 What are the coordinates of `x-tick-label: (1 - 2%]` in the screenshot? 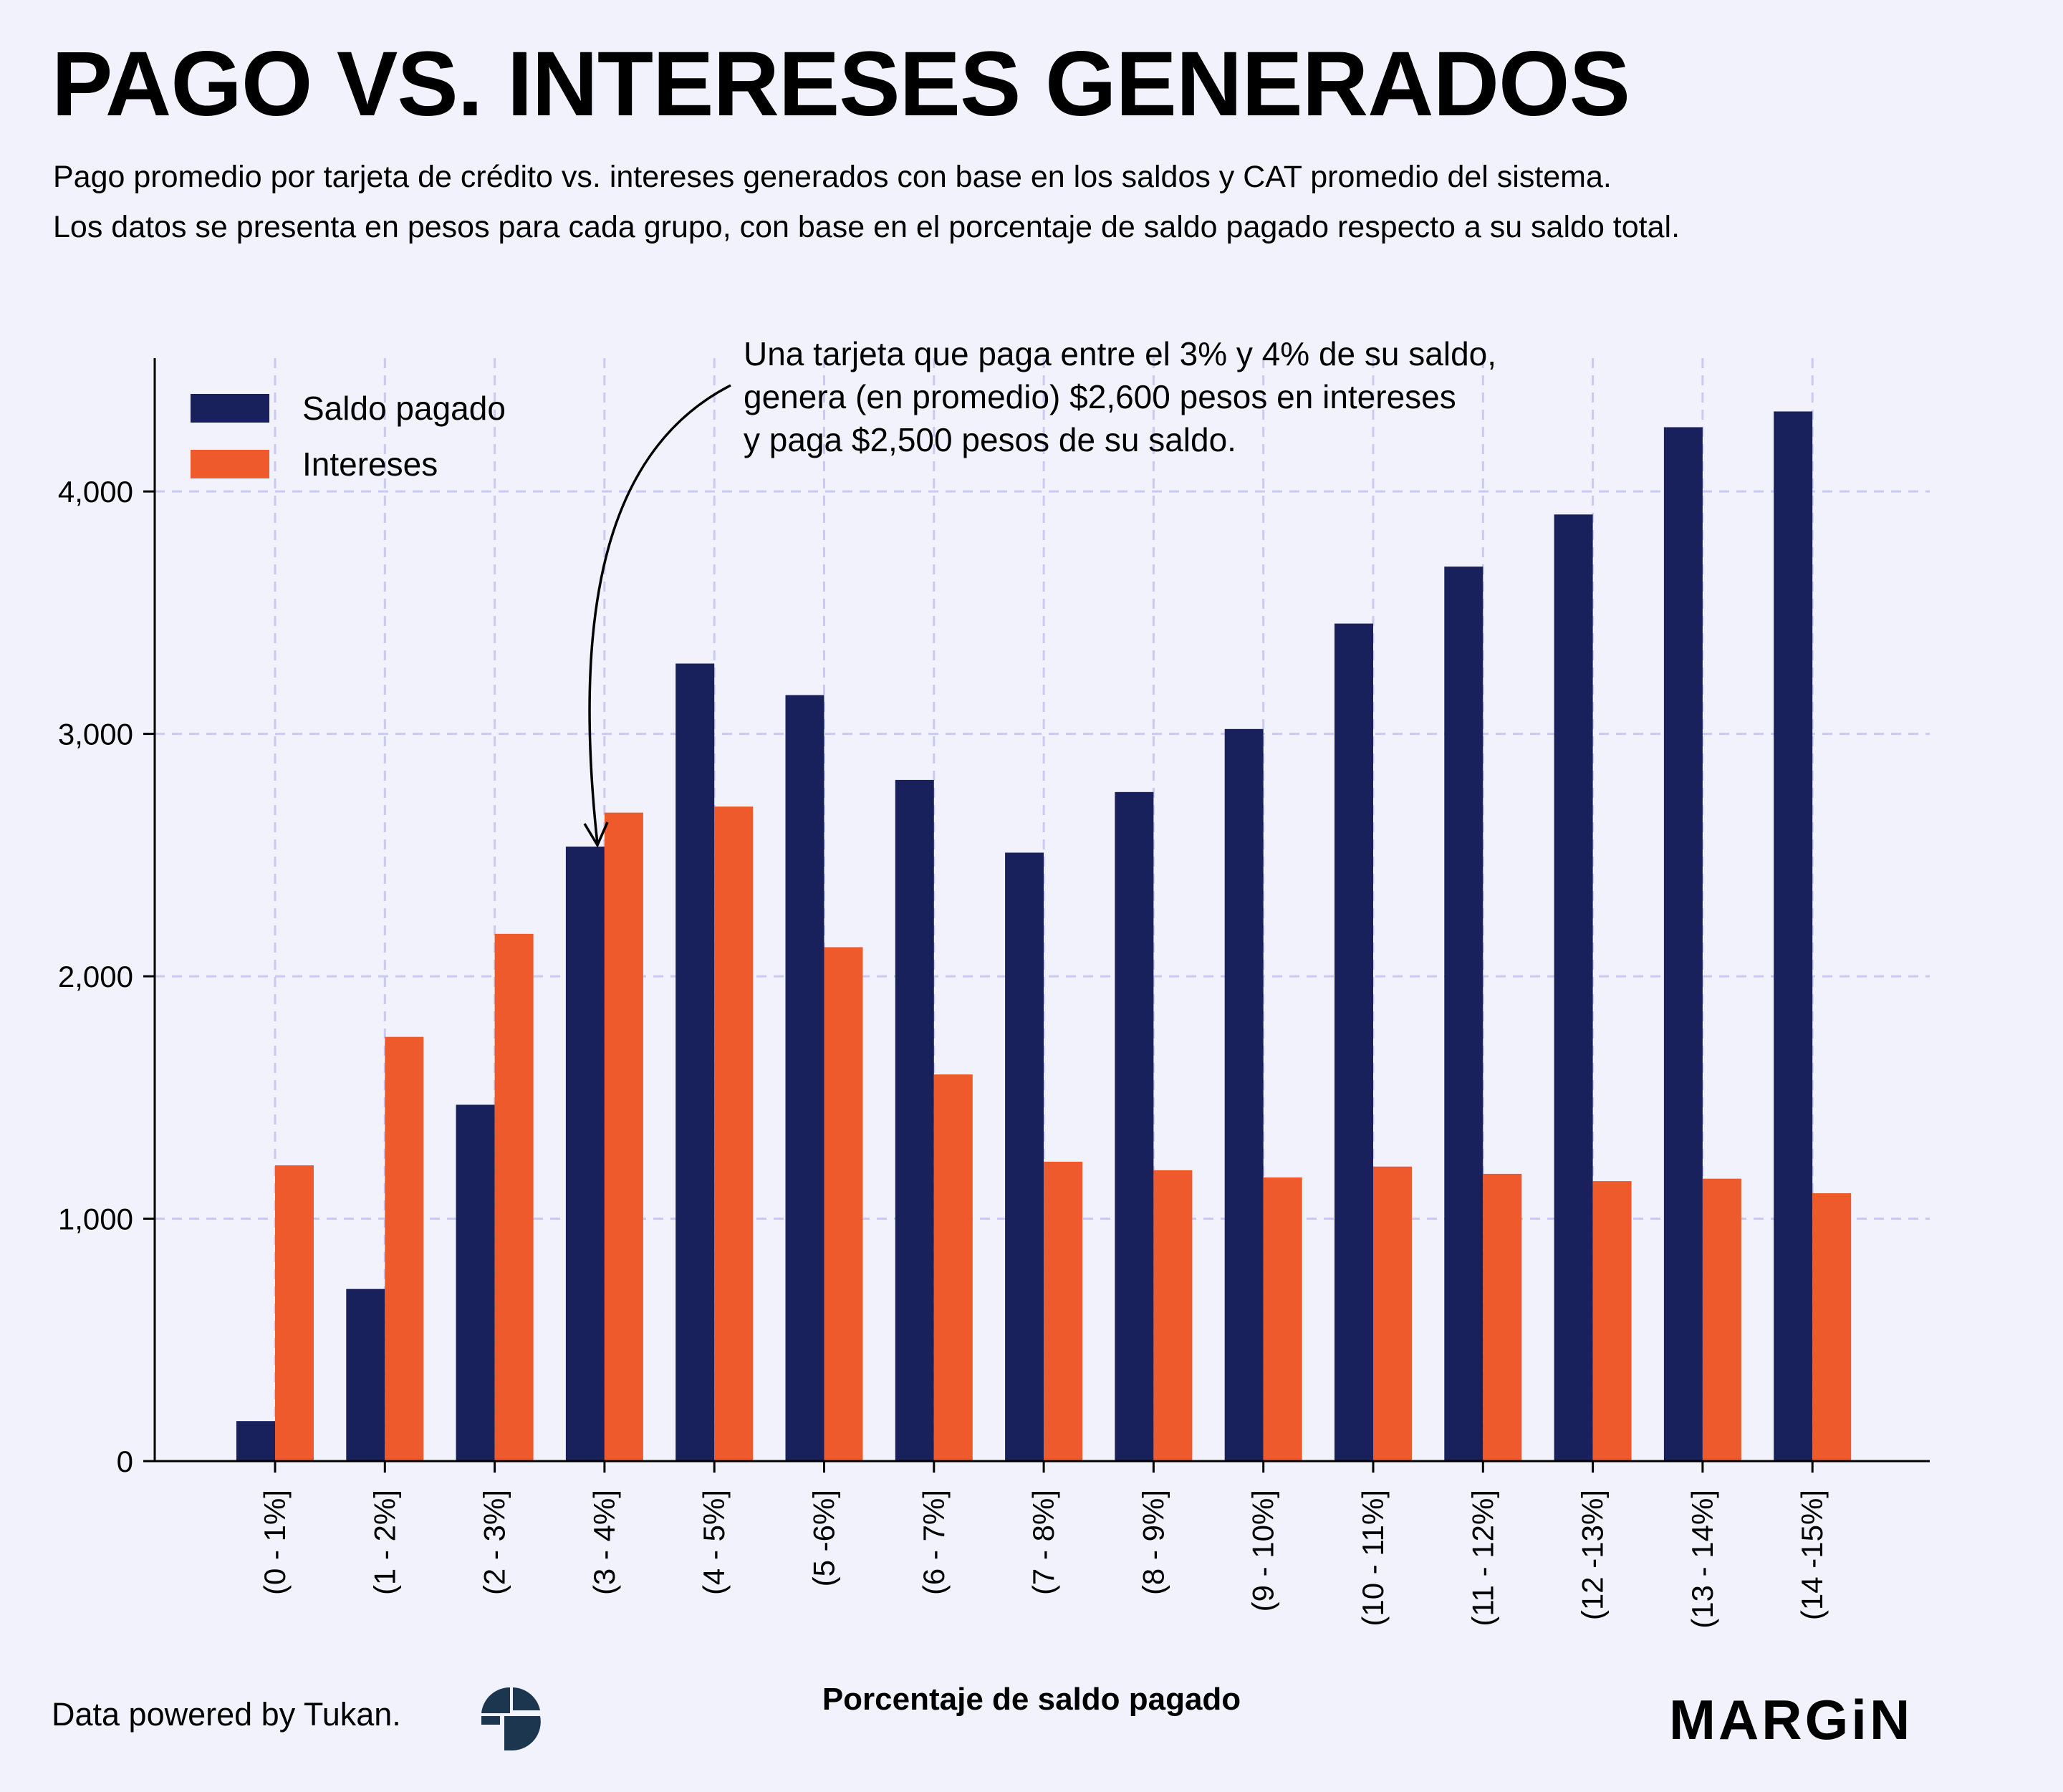 It's located at (384, 1543).